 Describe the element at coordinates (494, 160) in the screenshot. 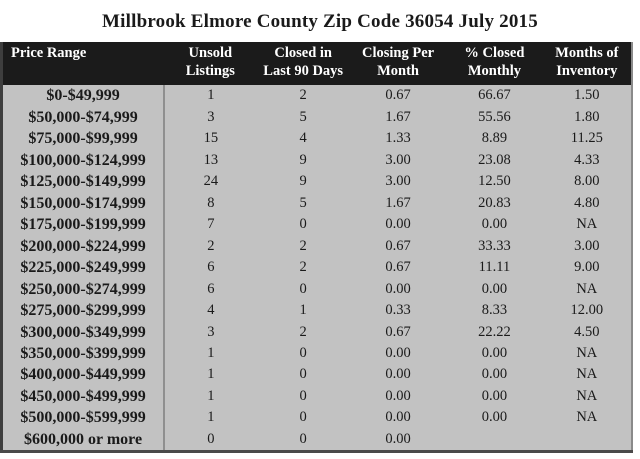

I see `value-cell: 23.08` at that location.